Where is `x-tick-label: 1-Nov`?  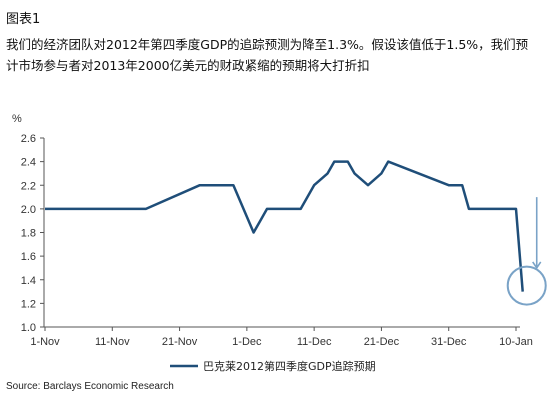 x-tick-label: 1-Nov is located at coordinates (45, 342).